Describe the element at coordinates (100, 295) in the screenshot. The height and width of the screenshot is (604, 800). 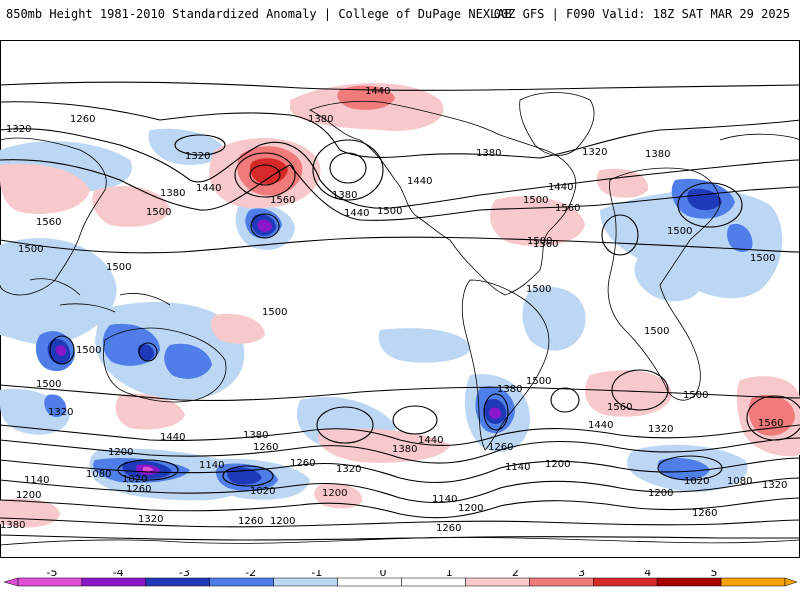
I see `indonesia-coast` at that location.